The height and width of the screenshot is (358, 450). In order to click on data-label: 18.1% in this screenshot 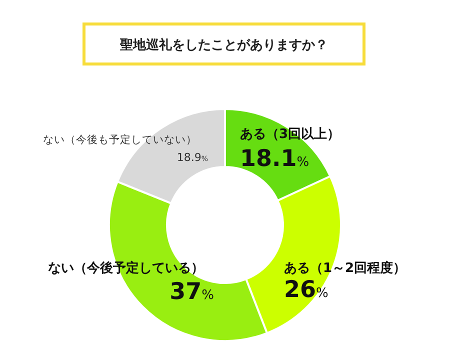, I will do `click(275, 159)`.